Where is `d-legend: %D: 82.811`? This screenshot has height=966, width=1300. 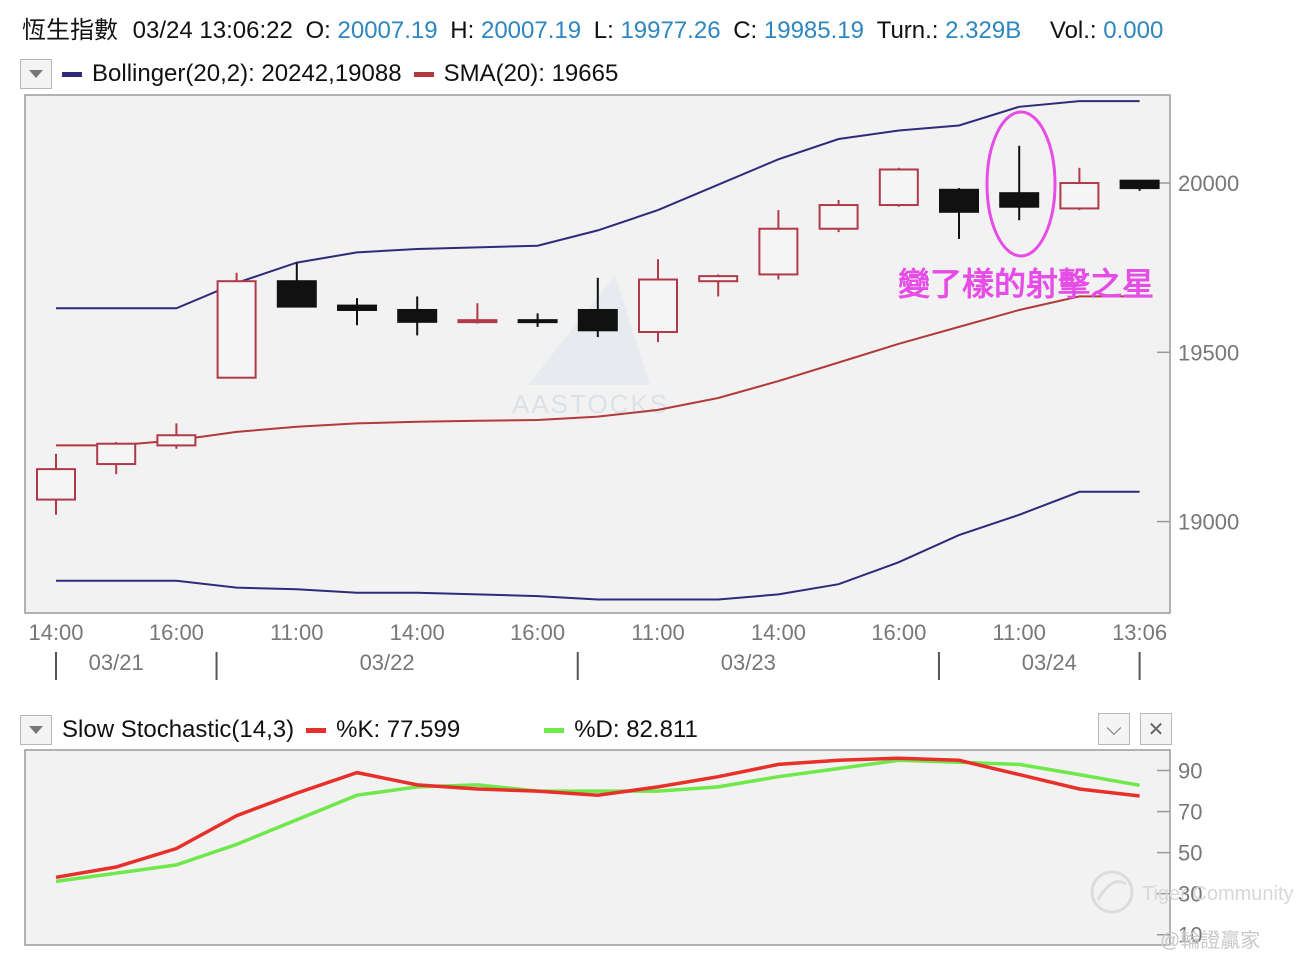 d-legend: %D: 82.811 is located at coordinates (636, 729).